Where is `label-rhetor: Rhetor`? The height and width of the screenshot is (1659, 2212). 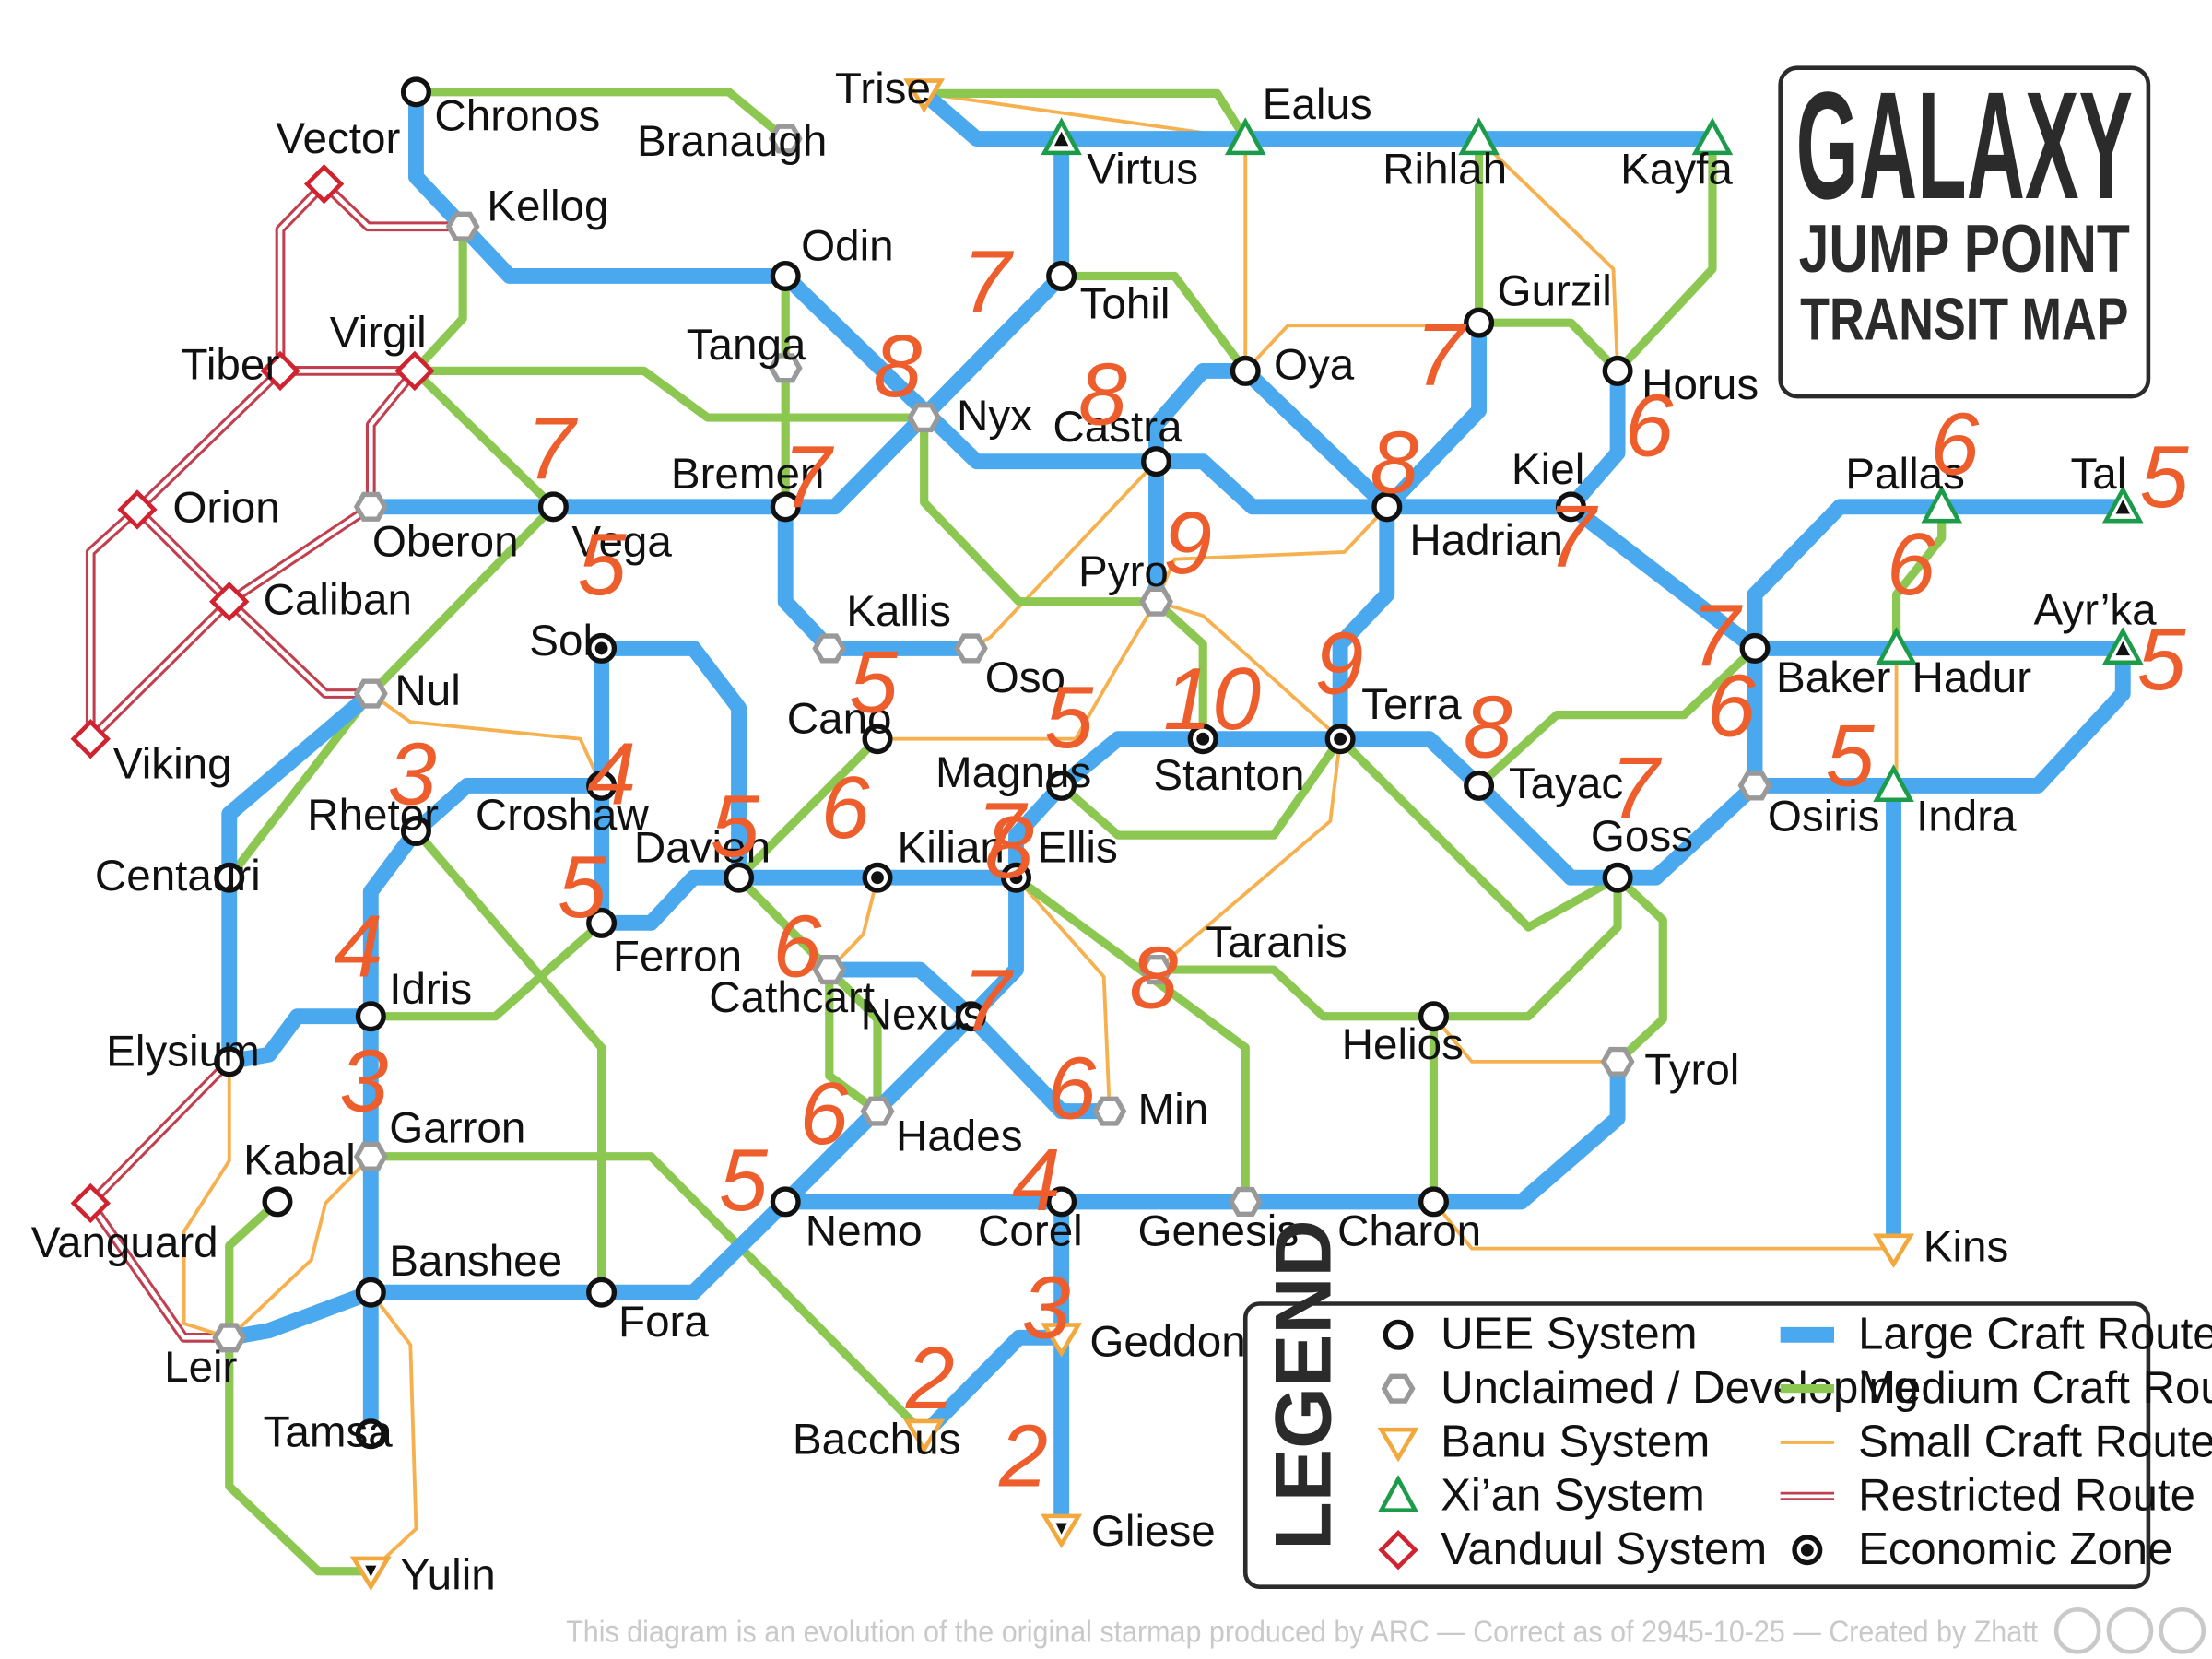 label-rhetor: Rhetor is located at coordinates (373, 815).